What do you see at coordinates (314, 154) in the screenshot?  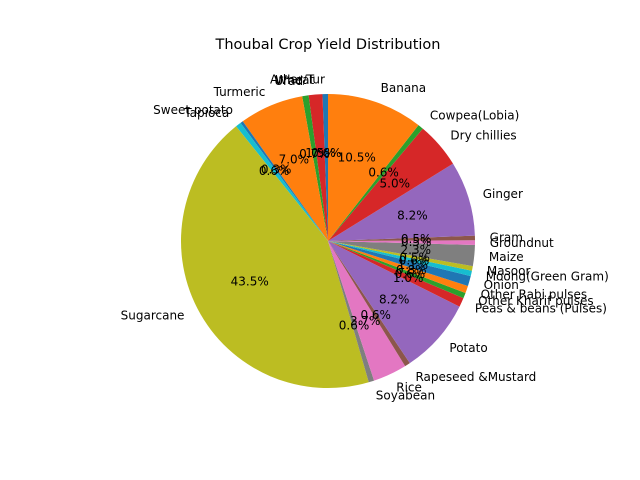 I see `percent-label-urad: 0.7%` at bounding box center [314, 154].